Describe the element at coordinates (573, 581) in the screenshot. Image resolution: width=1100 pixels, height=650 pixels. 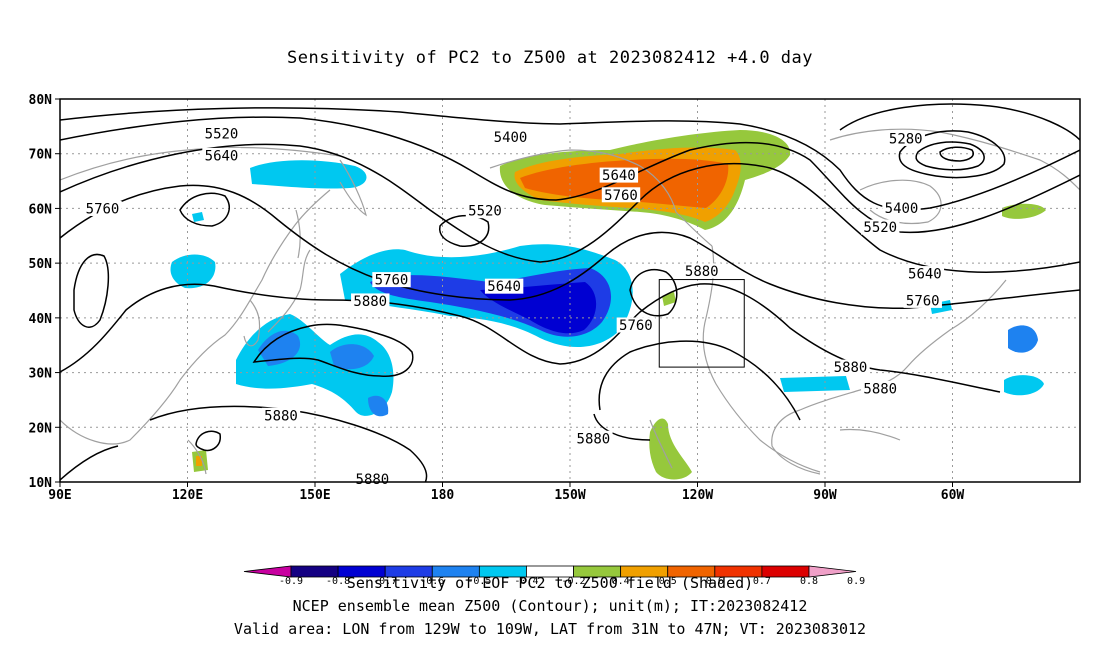
I see `colorbar-tick-label: -0.2` at that location.